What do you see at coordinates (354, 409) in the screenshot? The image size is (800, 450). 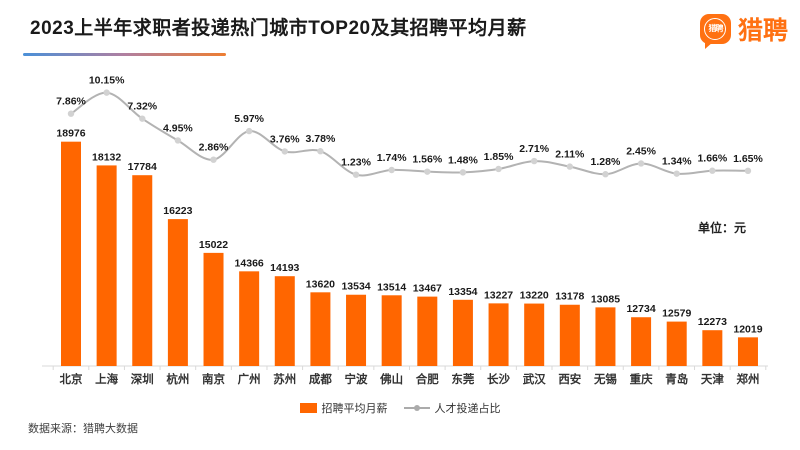 I see `legend-bar-label: 招聘平均月薪` at bounding box center [354, 409].